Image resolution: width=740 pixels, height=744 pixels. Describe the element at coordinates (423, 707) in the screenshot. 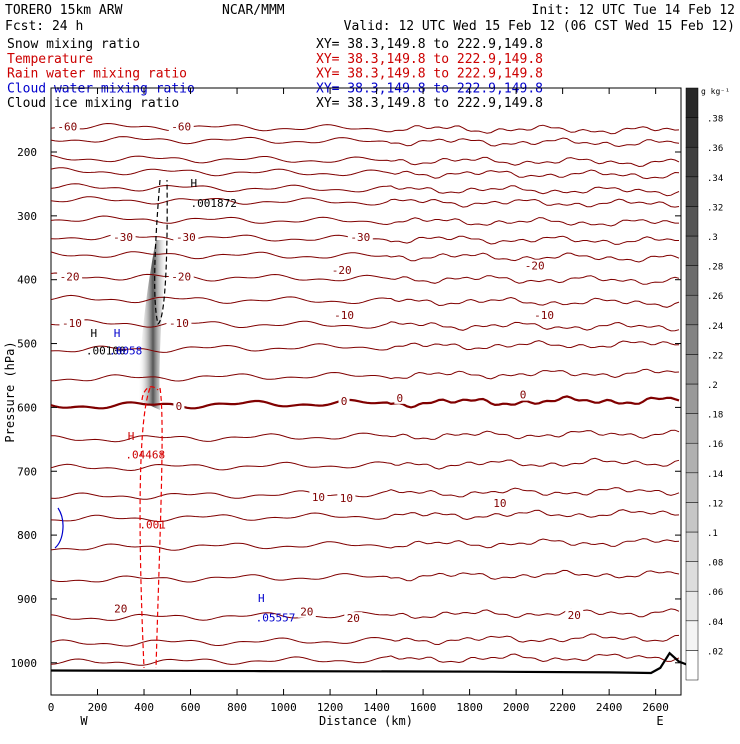

I see `x-tick-label: 1600` at that location.